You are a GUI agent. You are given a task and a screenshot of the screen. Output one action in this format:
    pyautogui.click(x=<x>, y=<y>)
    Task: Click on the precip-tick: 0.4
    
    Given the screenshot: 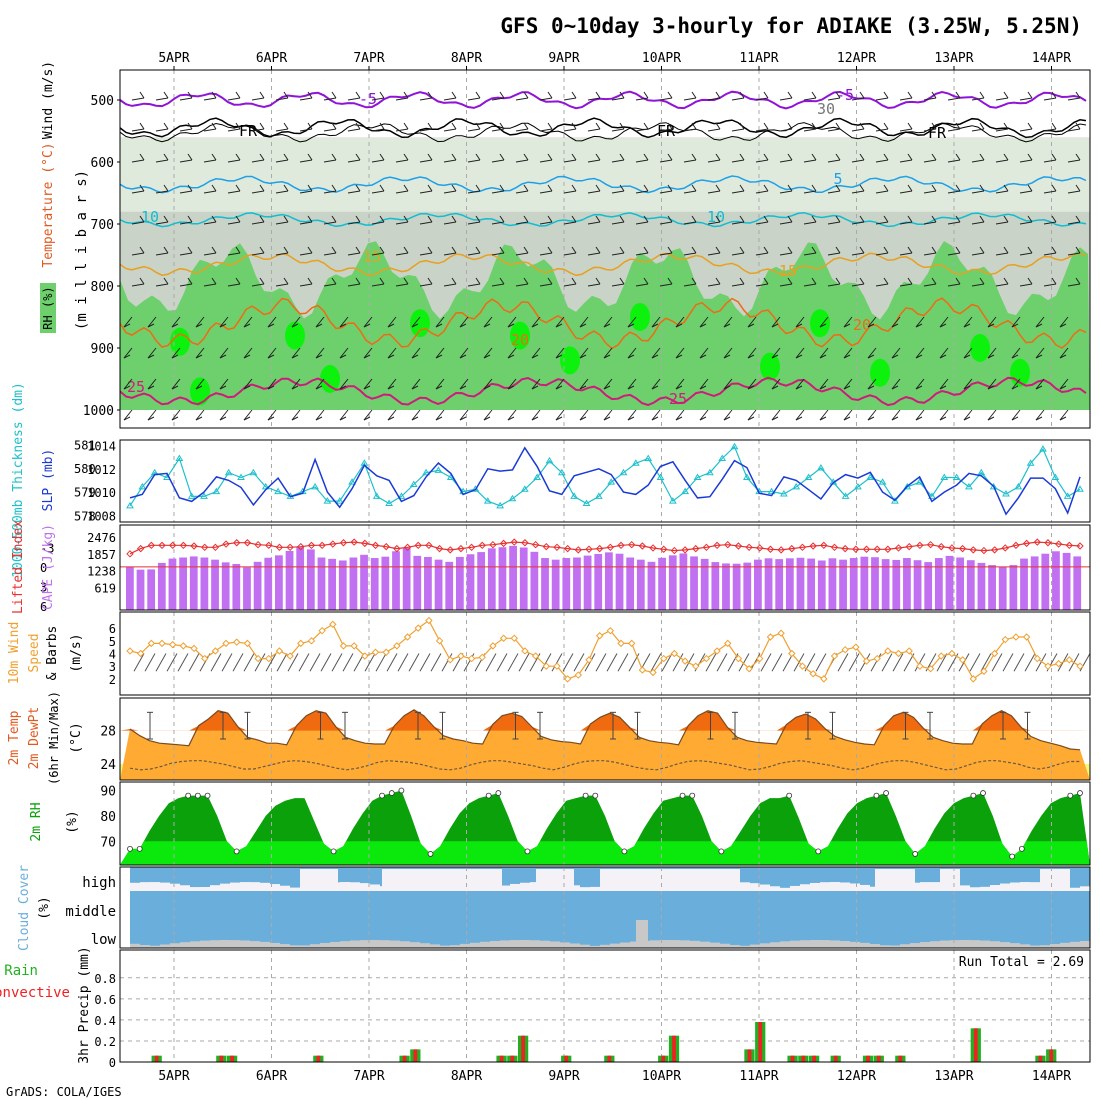 What is the action you would take?
    pyautogui.click(x=105, y=1021)
    